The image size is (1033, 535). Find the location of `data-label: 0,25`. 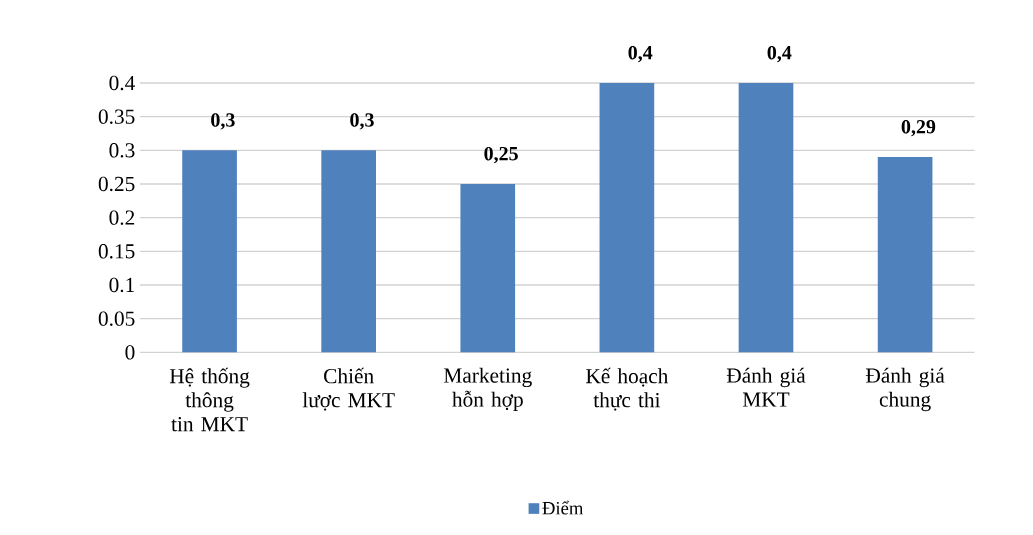

data-label: 0,25 is located at coordinates (501, 155).